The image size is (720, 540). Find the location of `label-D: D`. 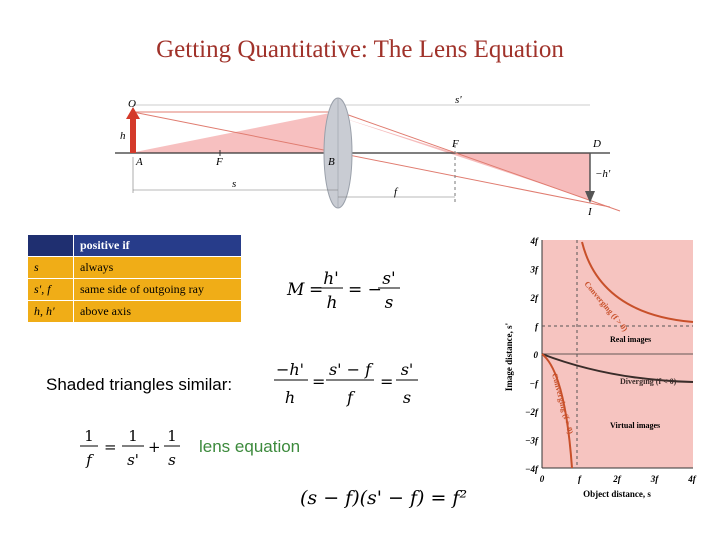

label-D: D is located at coordinates (596, 144).